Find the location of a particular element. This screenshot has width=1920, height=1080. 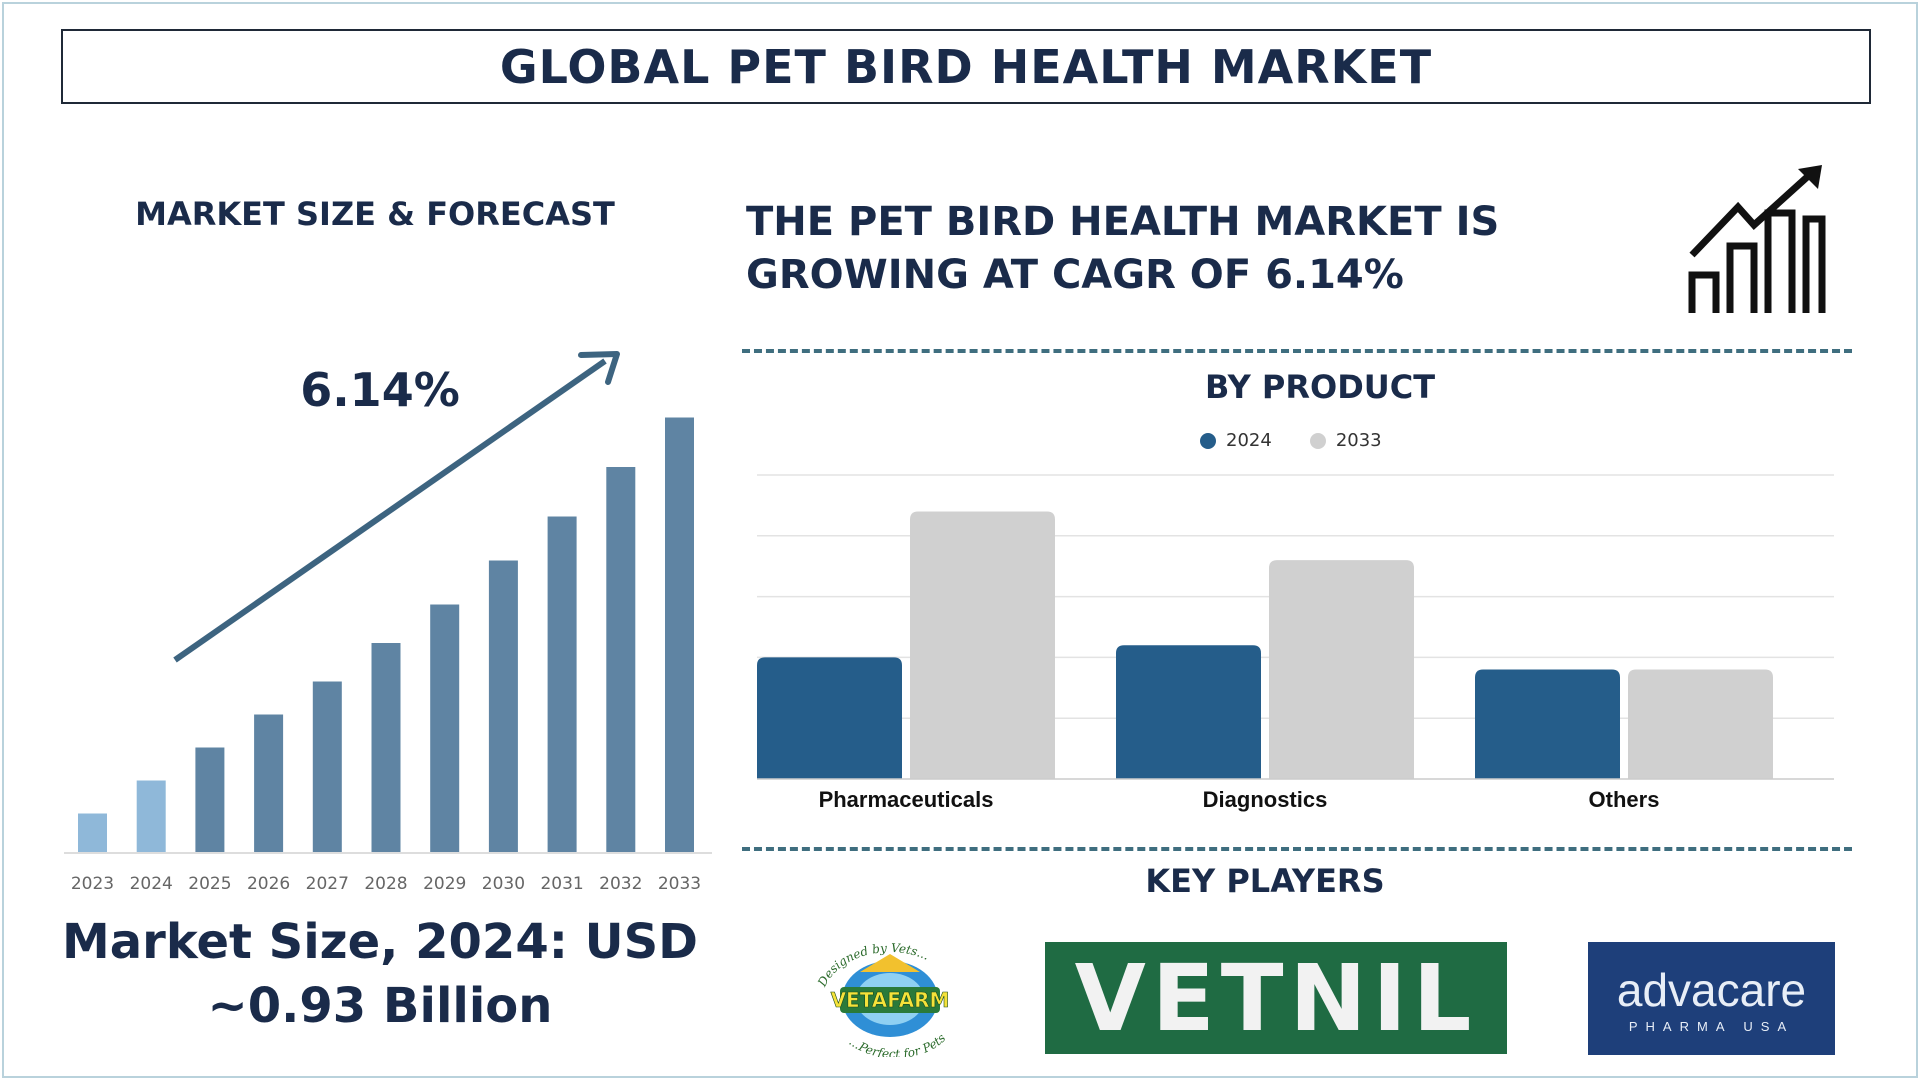

bar-2023 is located at coordinates (92, 832).